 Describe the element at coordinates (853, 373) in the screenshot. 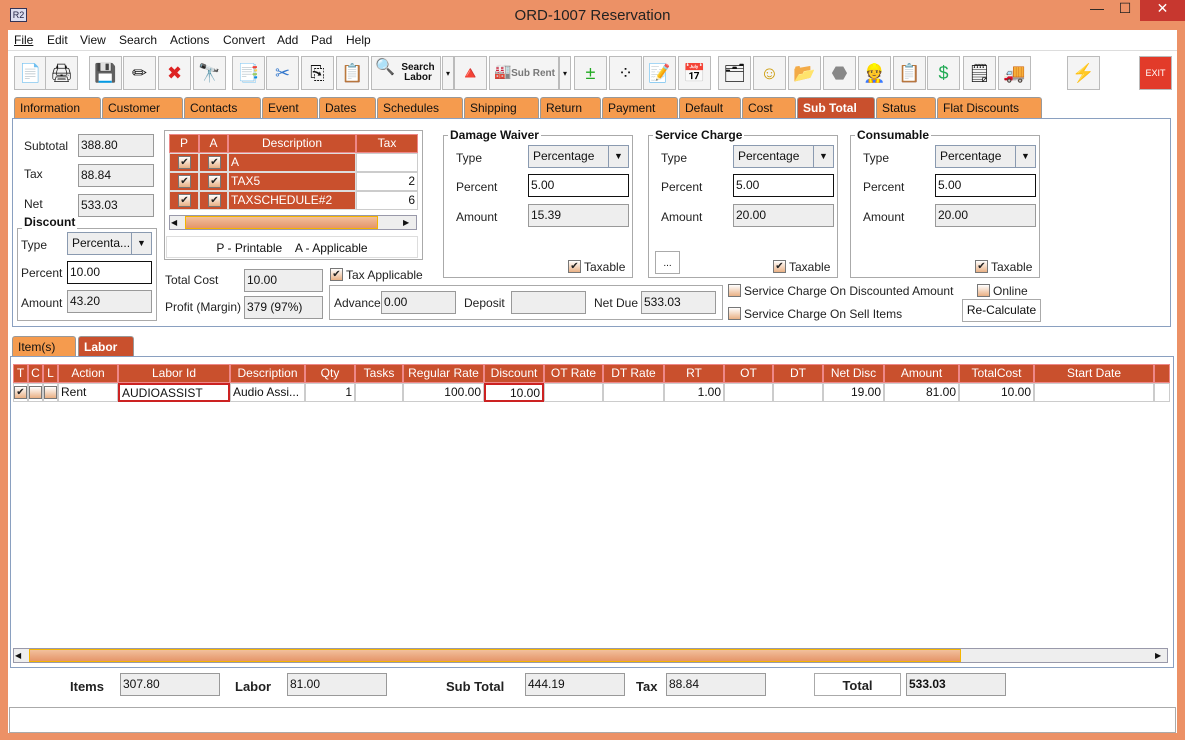

I see `grid-col-net-disc: Net Disc` at that location.